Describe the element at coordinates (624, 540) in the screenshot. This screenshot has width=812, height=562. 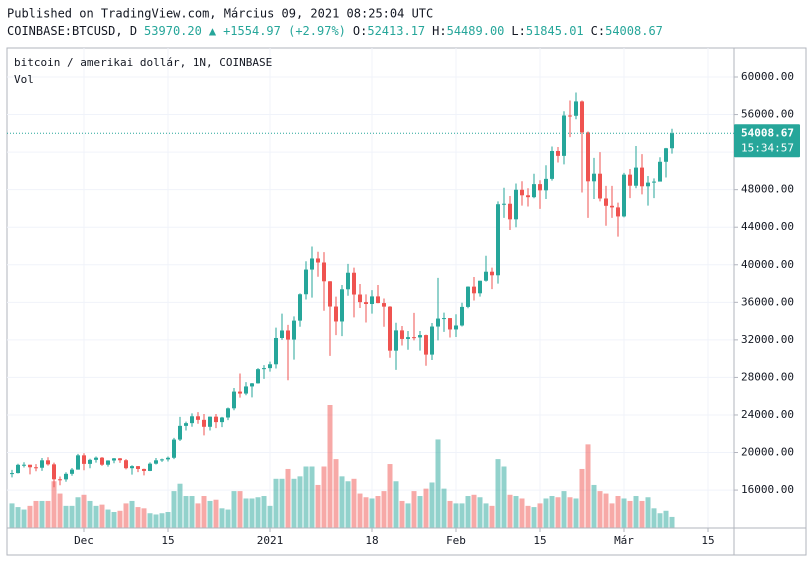
I see `x-tick-label: Már` at that location.